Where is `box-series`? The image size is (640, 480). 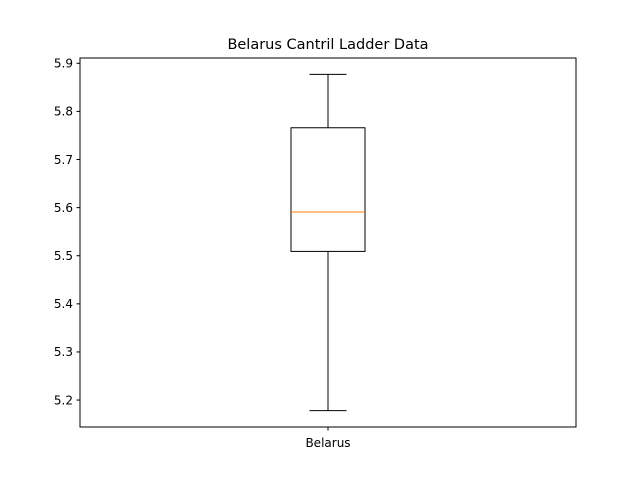 box-series is located at coordinates (328, 242).